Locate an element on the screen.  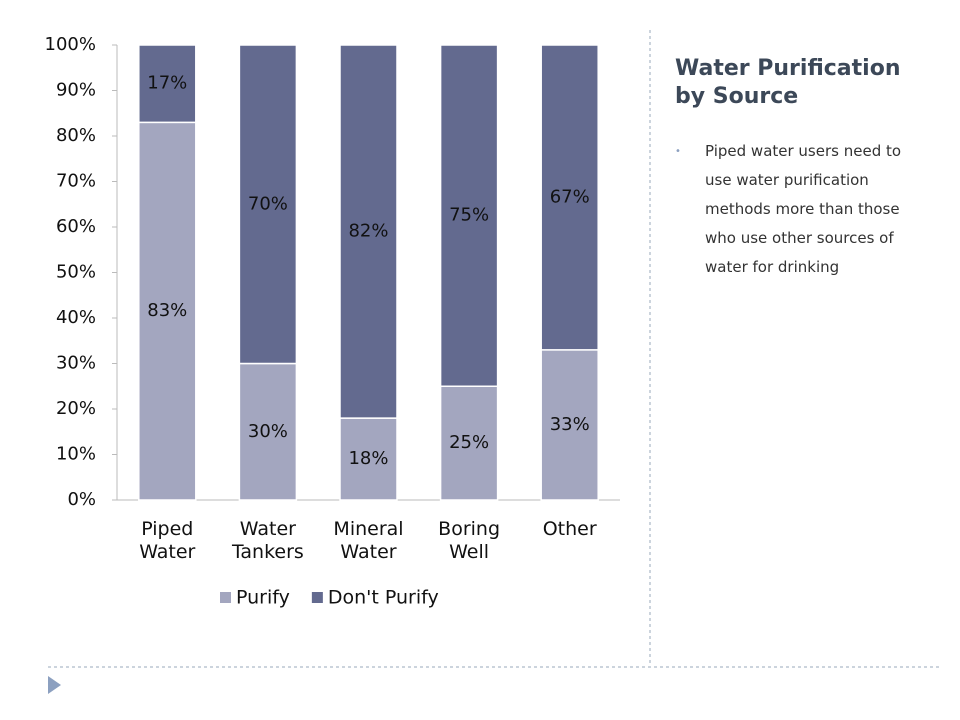
data-label: 70% is located at coordinates (268, 203).